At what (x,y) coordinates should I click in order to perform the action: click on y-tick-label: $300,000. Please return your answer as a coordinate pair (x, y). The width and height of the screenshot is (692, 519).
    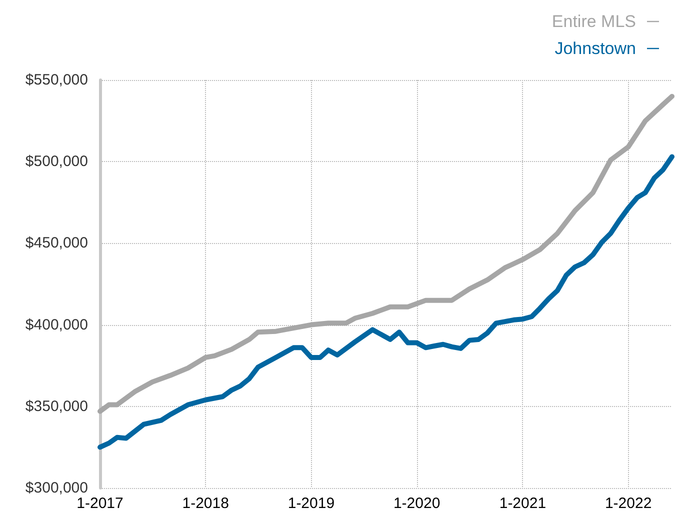
    Looking at the image, I should click on (56, 488).